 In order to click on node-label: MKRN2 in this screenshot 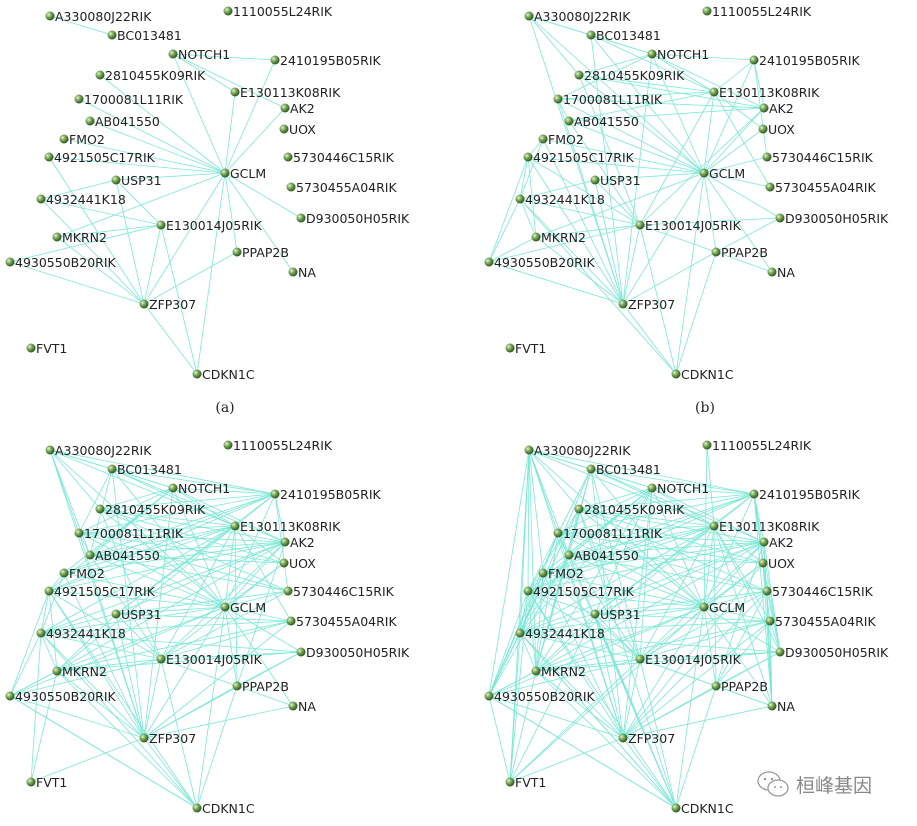, I will do `click(84, 671)`.